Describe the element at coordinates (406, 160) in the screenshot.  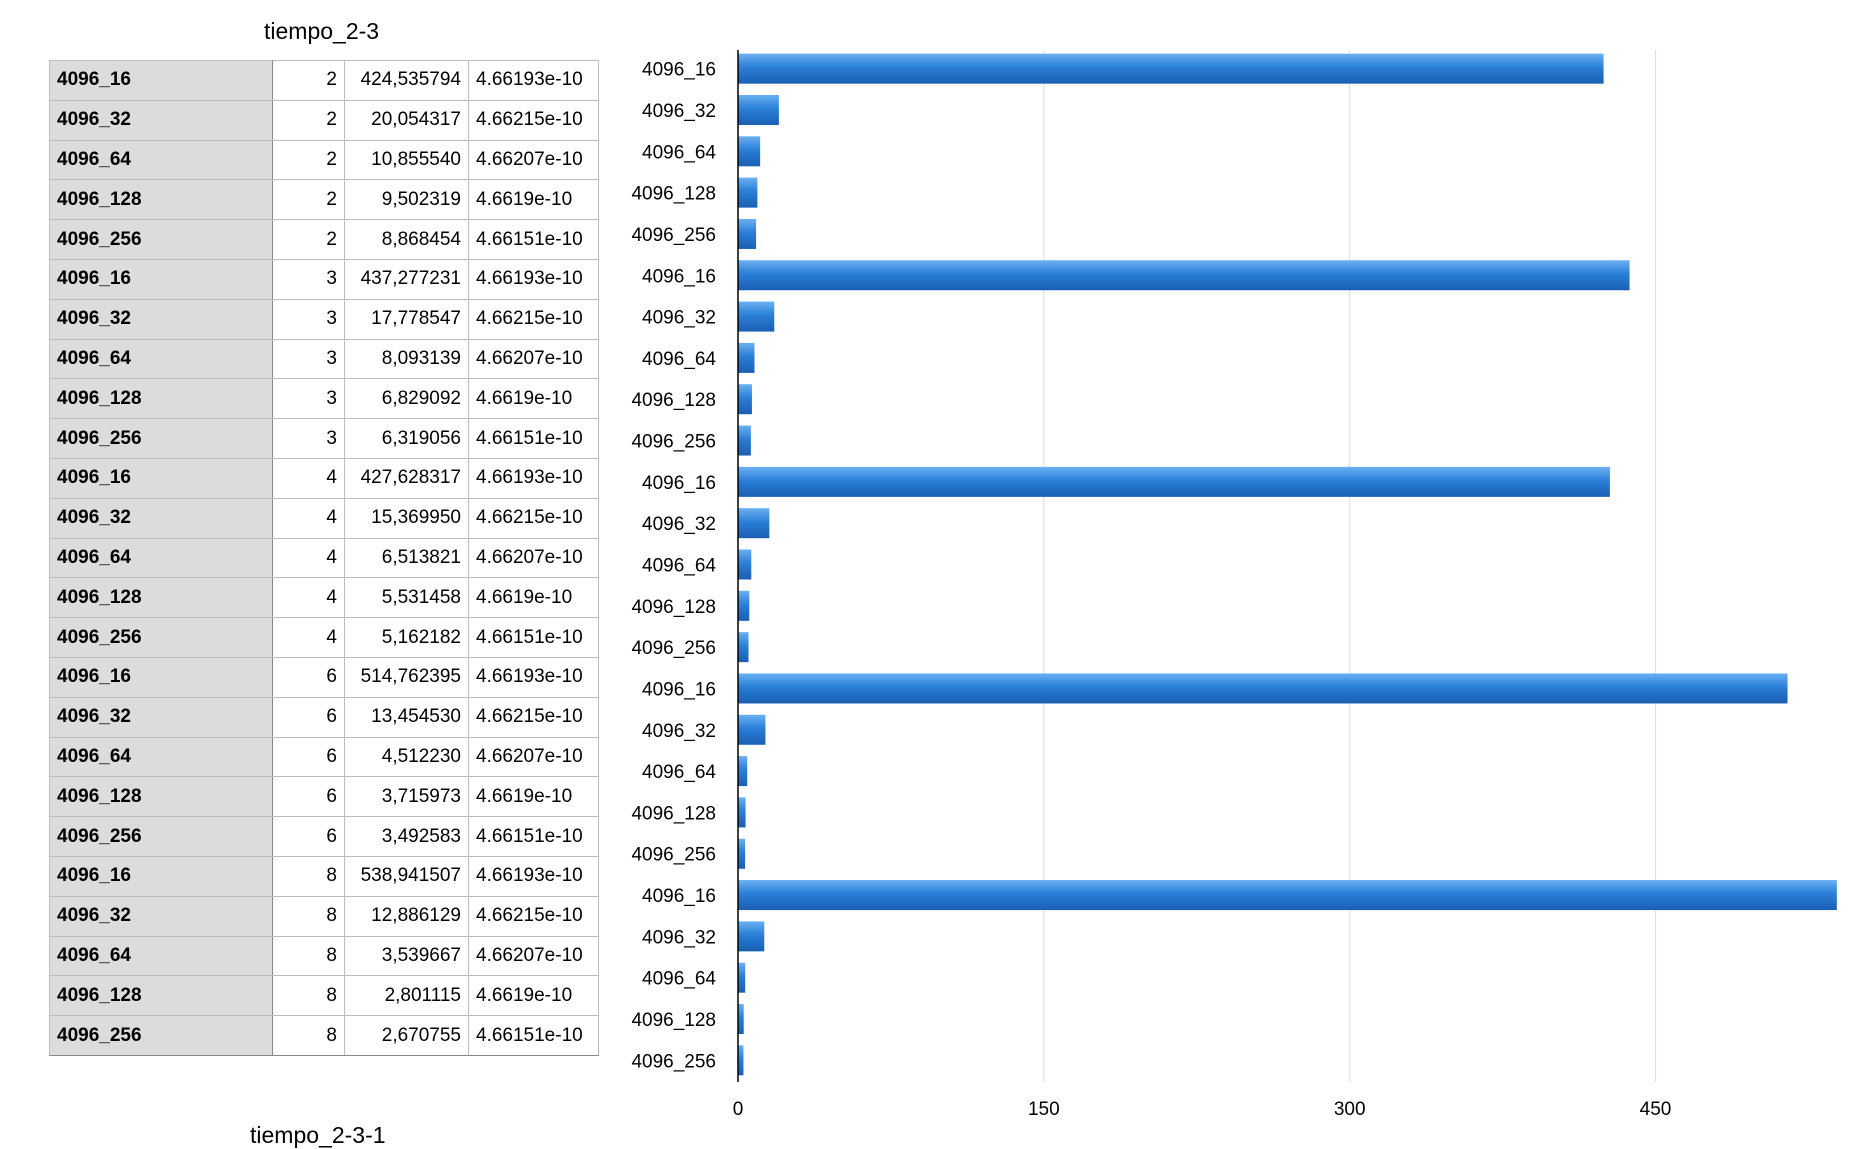
I see `row-time: 10,855540` at that location.